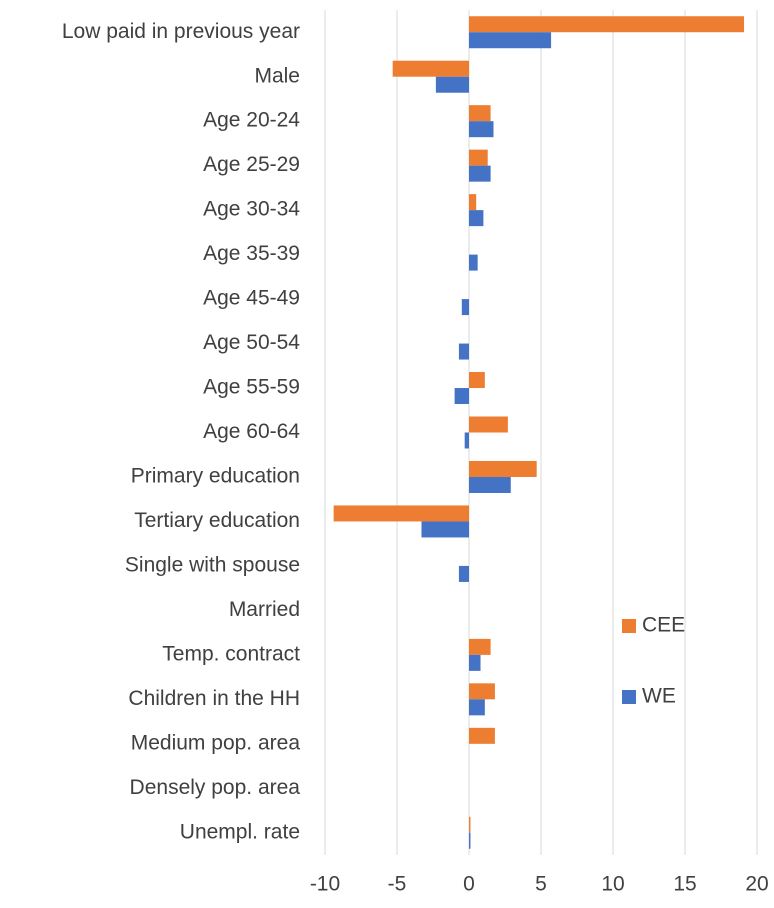 This screenshot has width=774, height=908. I want to click on y-tick-label: Age 50-54, so click(251, 342).